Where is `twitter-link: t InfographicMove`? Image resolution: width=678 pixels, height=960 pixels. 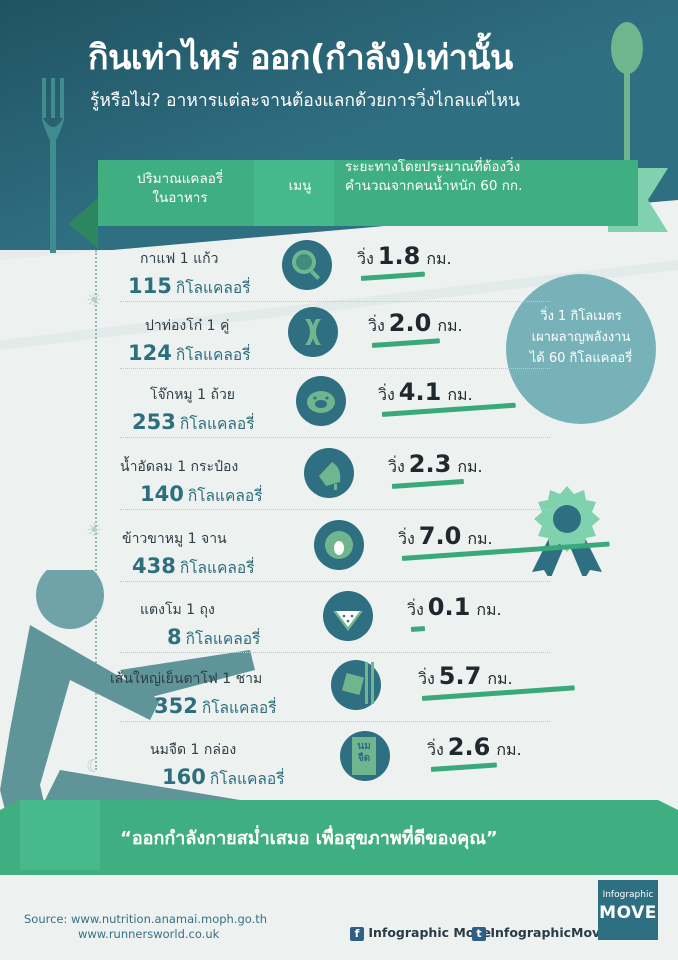
twitter-link: t InfographicMove is located at coordinates (540, 933).